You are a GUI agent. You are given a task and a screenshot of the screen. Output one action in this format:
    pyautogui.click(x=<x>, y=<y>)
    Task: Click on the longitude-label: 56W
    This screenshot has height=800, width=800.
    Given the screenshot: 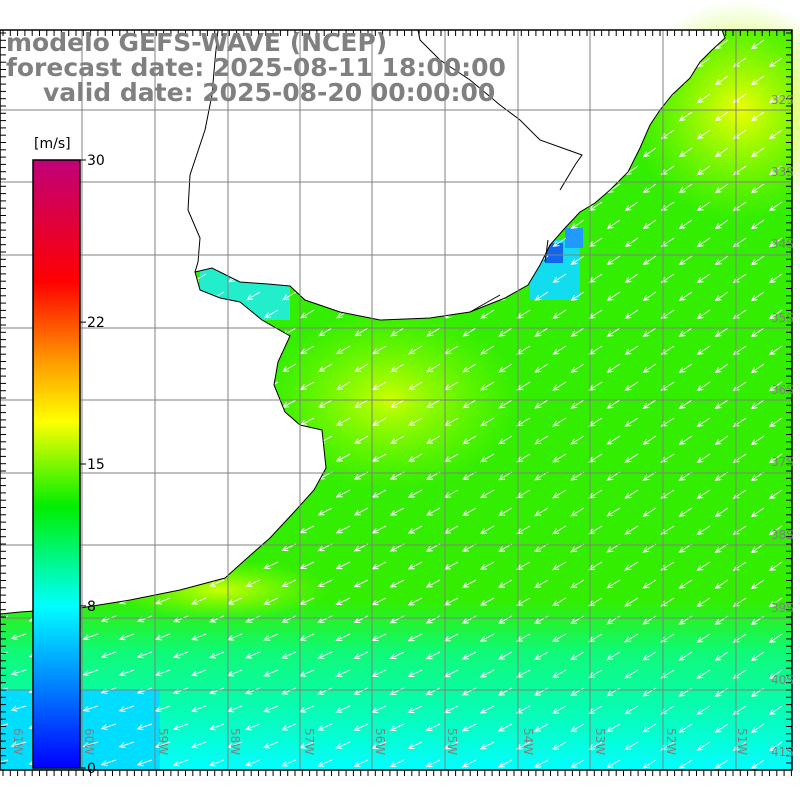 What is the action you would take?
    pyautogui.click(x=380, y=741)
    